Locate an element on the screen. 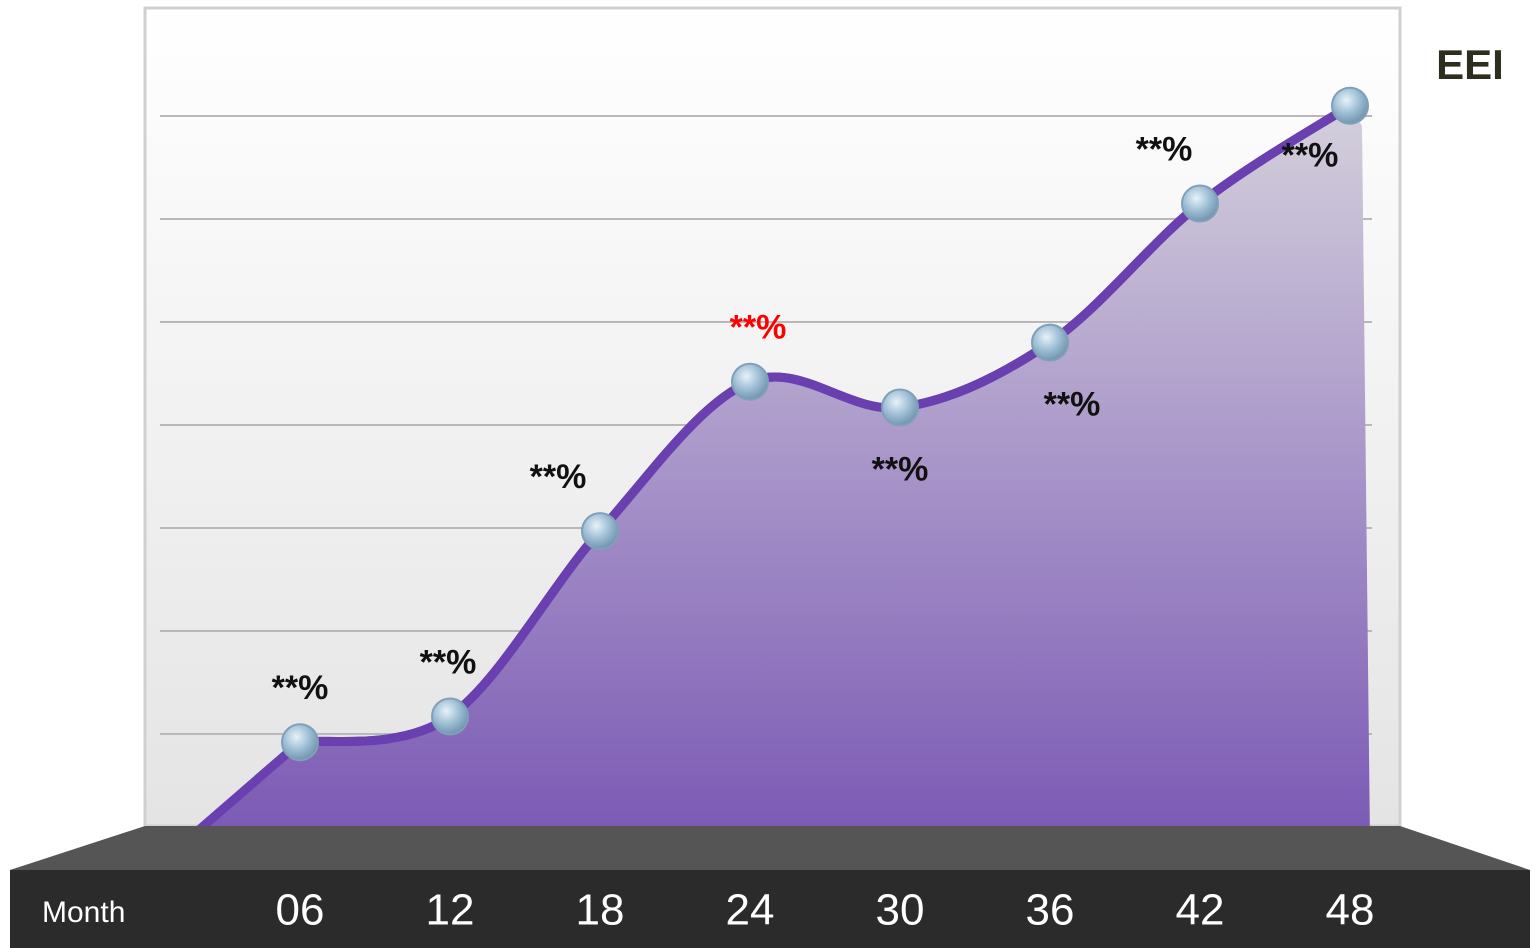 The width and height of the screenshot is (1533, 948). x-tick-label: 42 is located at coordinates (1200, 910).